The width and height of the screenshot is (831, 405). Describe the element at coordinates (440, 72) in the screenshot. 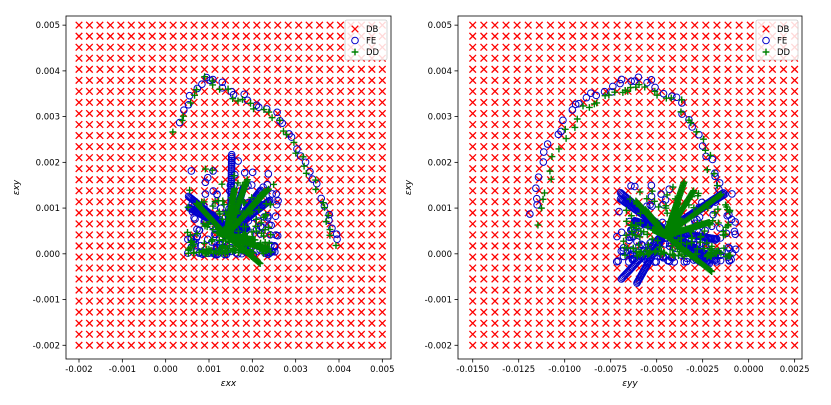

I see `y-tick-label: 0.004` at that location.